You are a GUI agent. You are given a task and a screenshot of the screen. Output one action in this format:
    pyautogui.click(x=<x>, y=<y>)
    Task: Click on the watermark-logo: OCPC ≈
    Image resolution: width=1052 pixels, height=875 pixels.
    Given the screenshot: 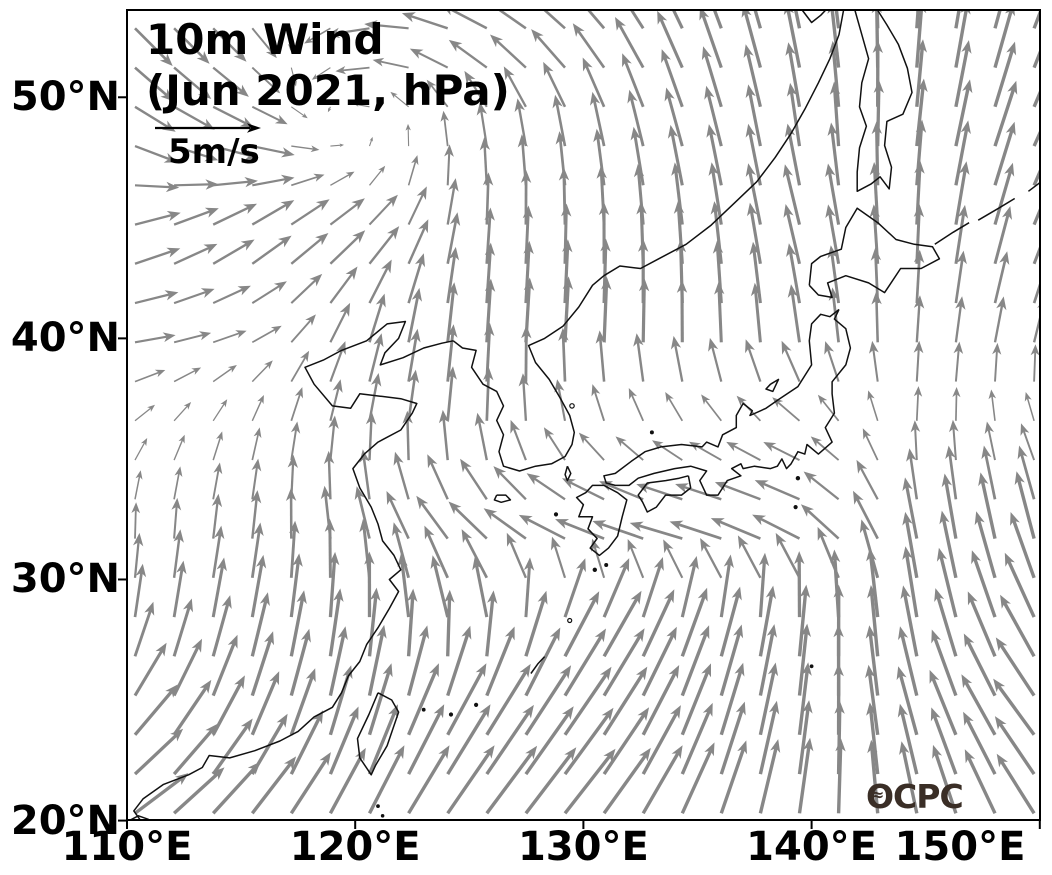 What is the action you would take?
    pyautogui.click(x=915, y=796)
    